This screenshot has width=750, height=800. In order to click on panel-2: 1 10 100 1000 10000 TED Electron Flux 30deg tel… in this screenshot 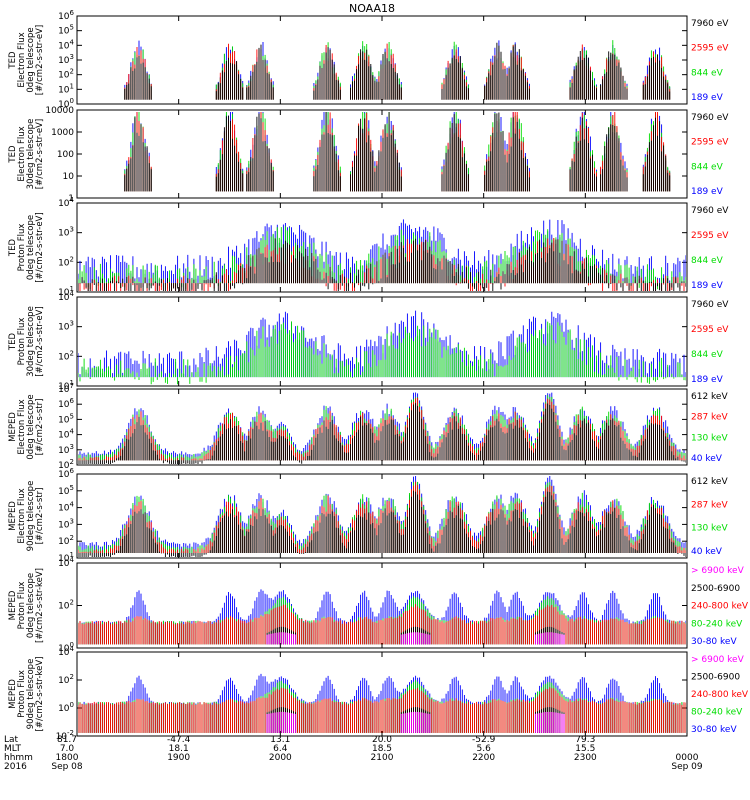, I will do `click(368, 155)`.